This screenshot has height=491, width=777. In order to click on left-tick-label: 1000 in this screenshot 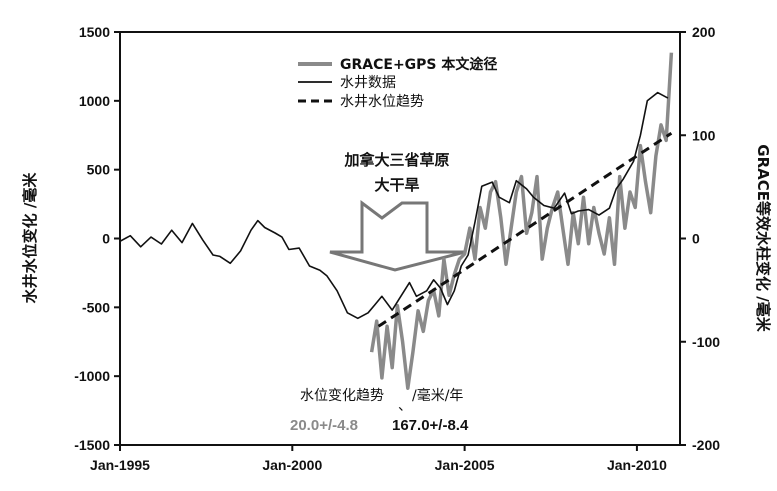, I will do `click(94, 101)`.